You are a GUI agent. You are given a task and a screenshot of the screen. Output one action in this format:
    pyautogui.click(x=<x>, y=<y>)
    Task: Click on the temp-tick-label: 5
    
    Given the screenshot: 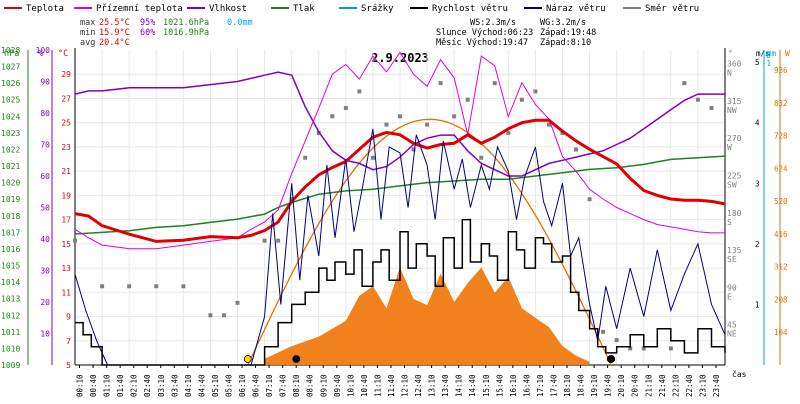 What is the action you would take?
    pyautogui.click(x=68, y=365)
    